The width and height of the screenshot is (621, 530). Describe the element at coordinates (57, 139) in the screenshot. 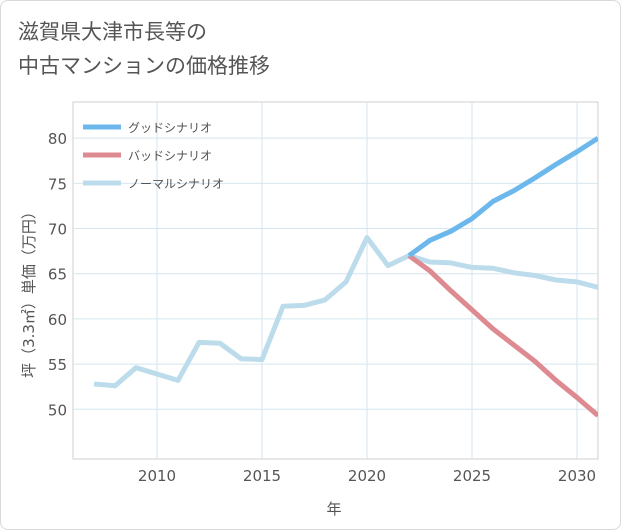

I see `y-tick-label: 80` at that location.